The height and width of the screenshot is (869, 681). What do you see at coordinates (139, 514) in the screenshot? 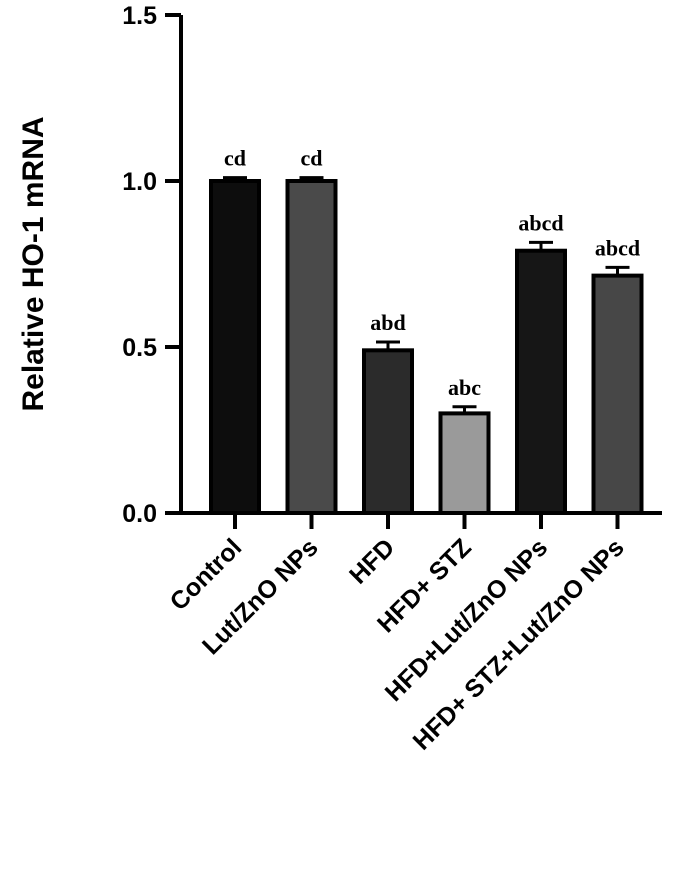
I see `y-tick-label: 0.0` at bounding box center [139, 514].